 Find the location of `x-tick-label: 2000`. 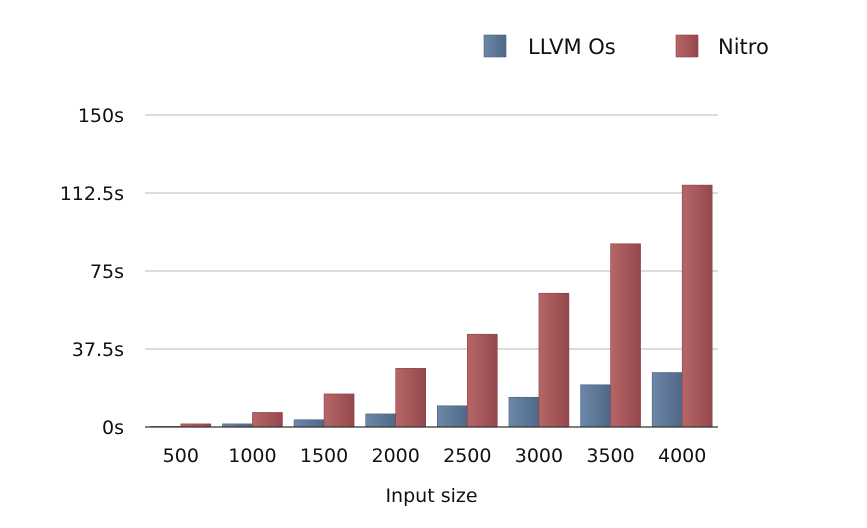

x-tick-label: 2000 is located at coordinates (396, 456).